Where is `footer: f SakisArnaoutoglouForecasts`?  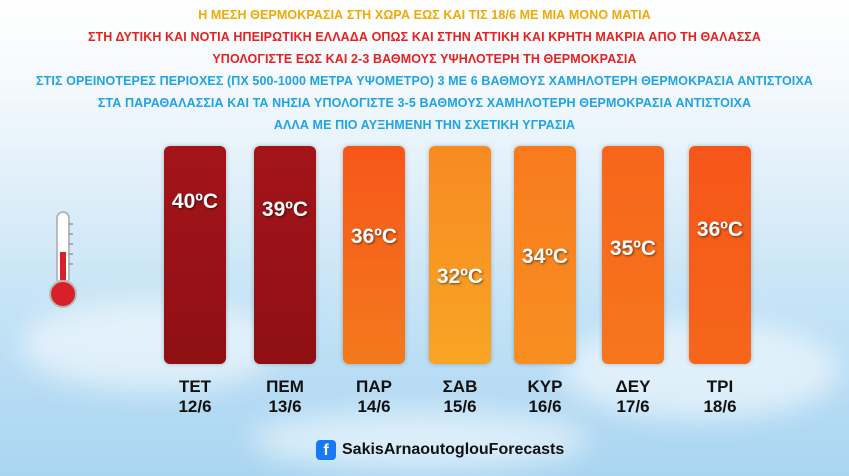 footer: f SakisArnaoutoglouForecasts is located at coordinates (440, 450).